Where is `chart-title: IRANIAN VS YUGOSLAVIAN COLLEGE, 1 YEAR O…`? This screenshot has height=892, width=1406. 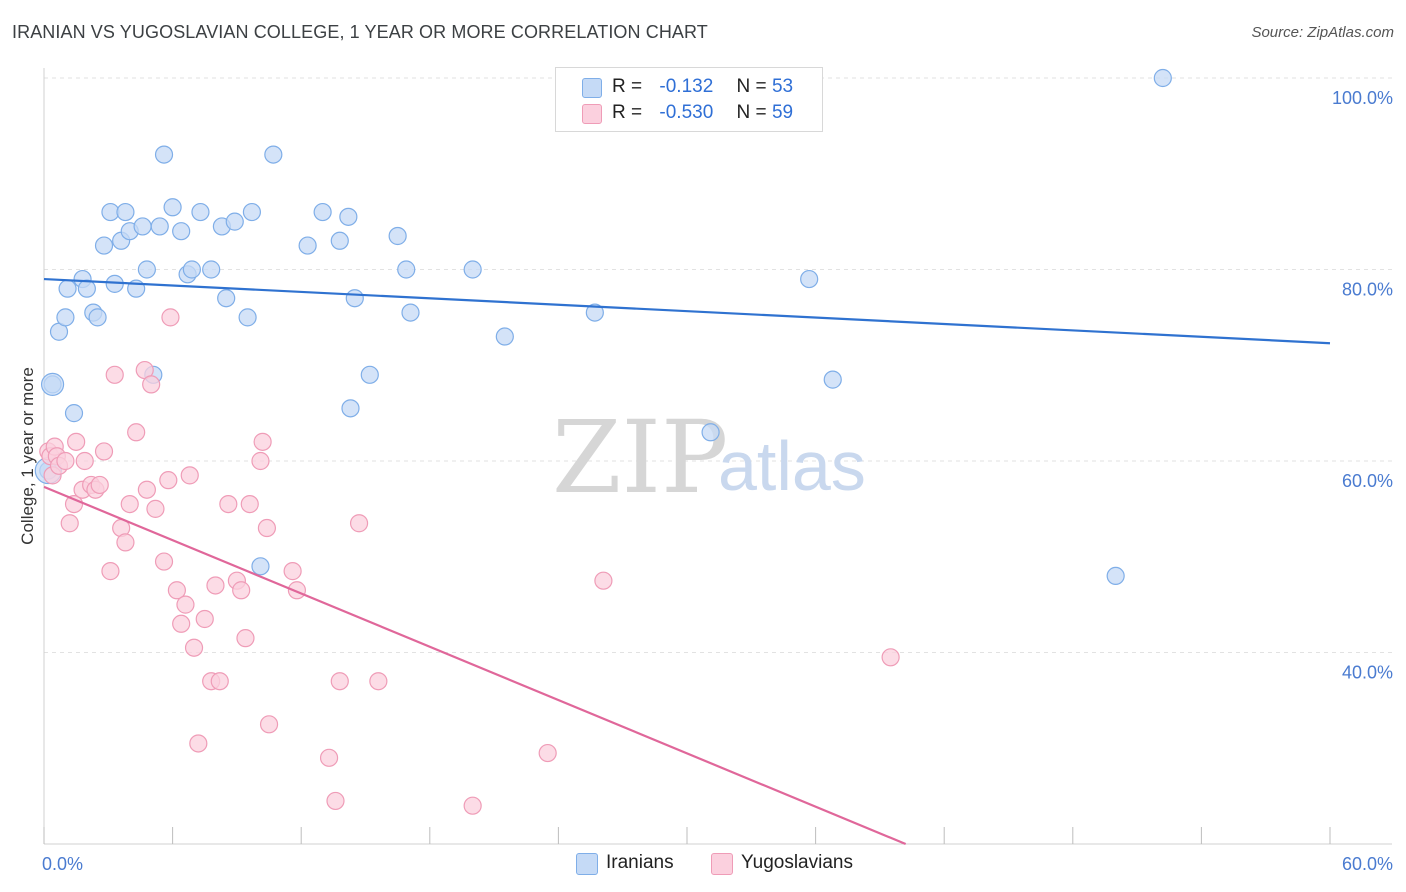
chart-title: IRANIAN VS YUGOSLAVIAN COLLEGE, 1 YEAR O… is located at coordinates (360, 32).